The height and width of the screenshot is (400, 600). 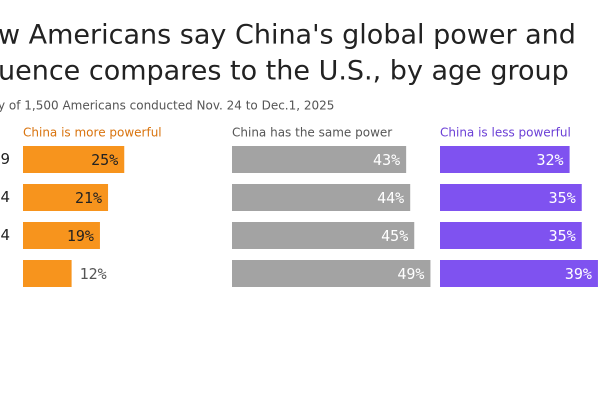 What do you see at coordinates (92, 133) in the screenshot?
I see `legend-label: China is more powerful` at bounding box center [92, 133].